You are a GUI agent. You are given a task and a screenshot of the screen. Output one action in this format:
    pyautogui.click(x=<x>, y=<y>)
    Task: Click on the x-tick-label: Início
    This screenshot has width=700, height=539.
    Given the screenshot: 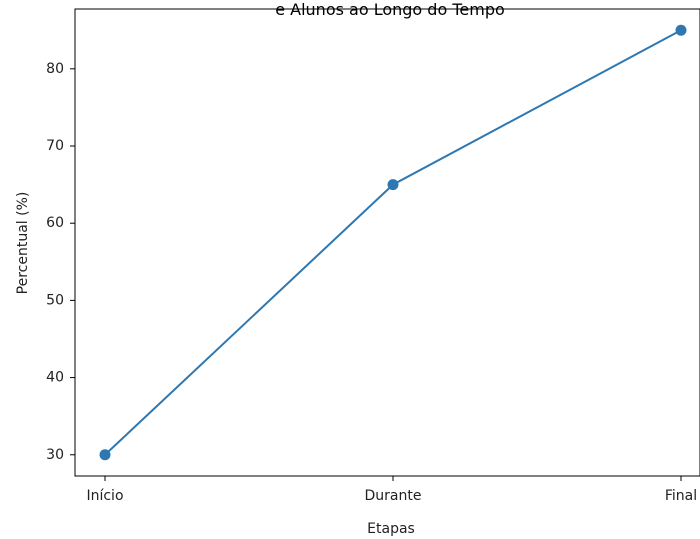 What is the action you would take?
    pyautogui.click(x=104, y=496)
    